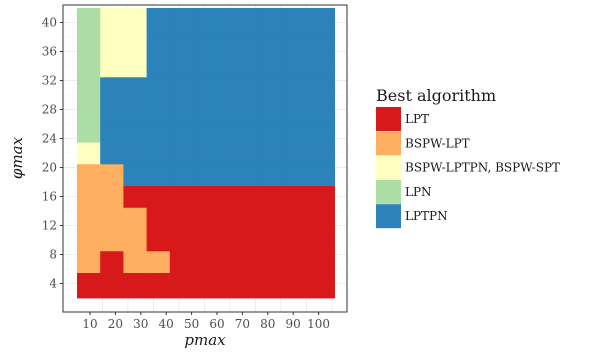  Describe the element at coordinates (50, 139) in the screenshot. I see `y-tick-label: 24` at that location.